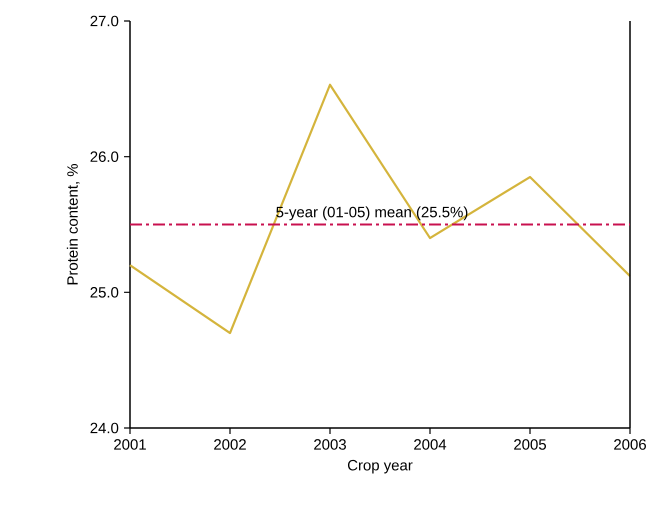  Describe the element at coordinates (530, 444) in the screenshot. I see `x-tick-label: 2005` at that location.